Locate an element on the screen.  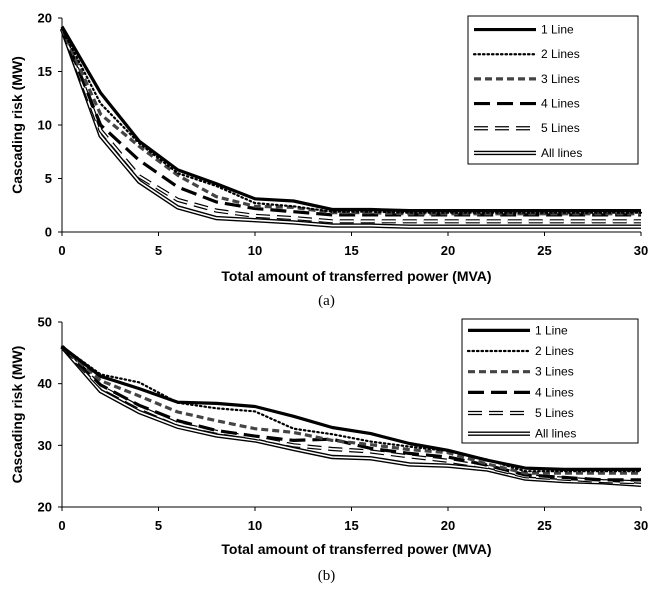
y-tick-label: 10 is located at coordinates (45, 125).